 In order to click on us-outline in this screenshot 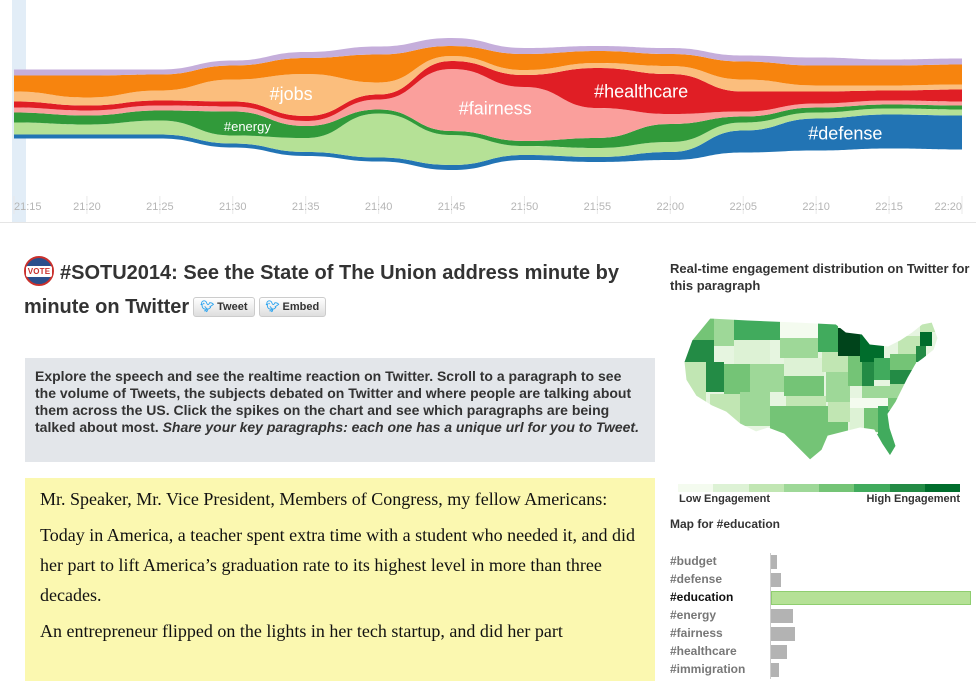, I will do `click(811, 389)`.